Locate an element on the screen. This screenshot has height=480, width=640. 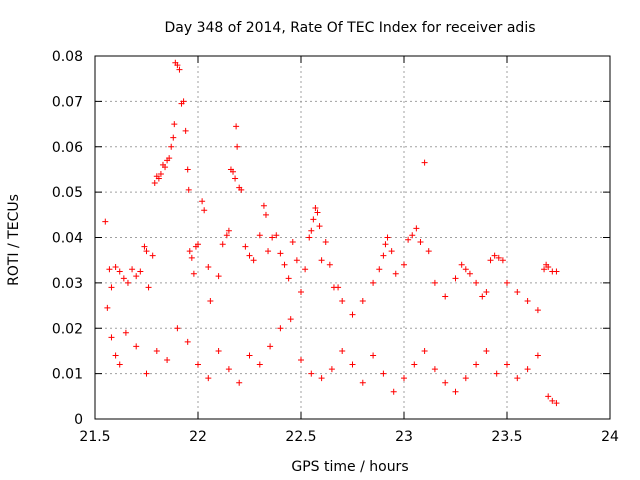
y-tick-label: 0.07 is located at coordinates (67, 102).